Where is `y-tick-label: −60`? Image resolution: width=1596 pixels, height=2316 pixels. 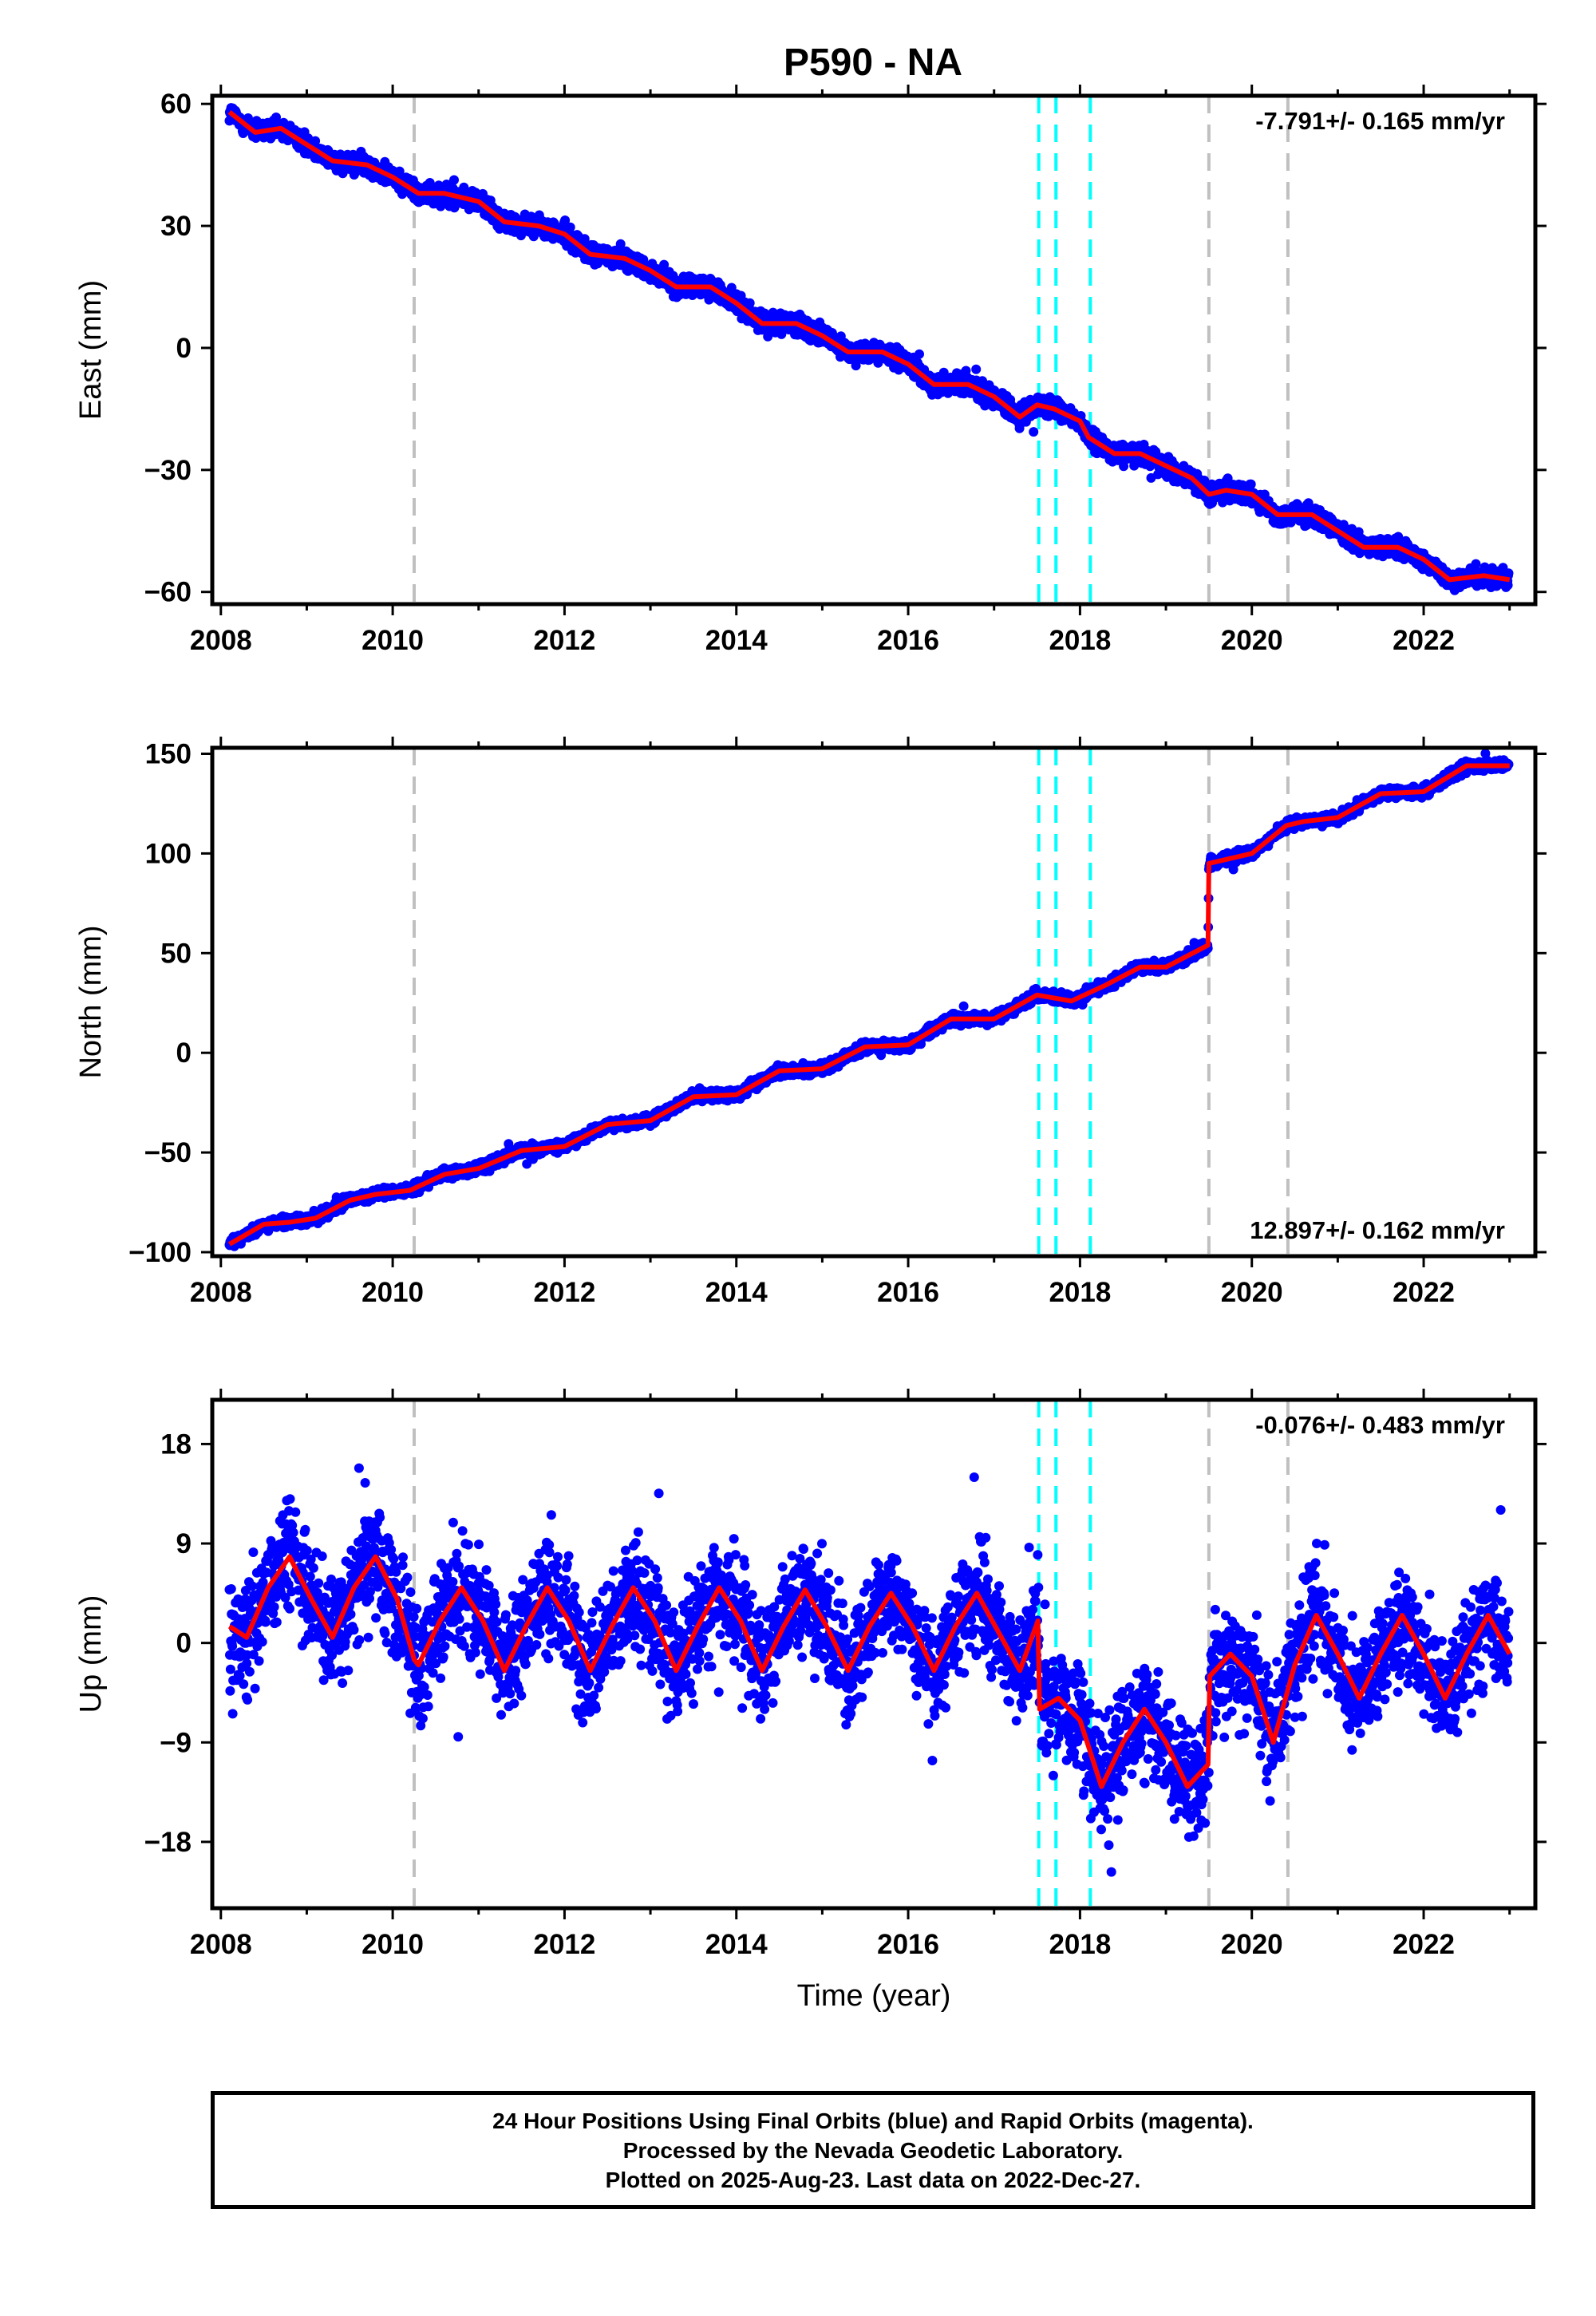
y-tick-label: −60 is located at coordinates (168, 592).